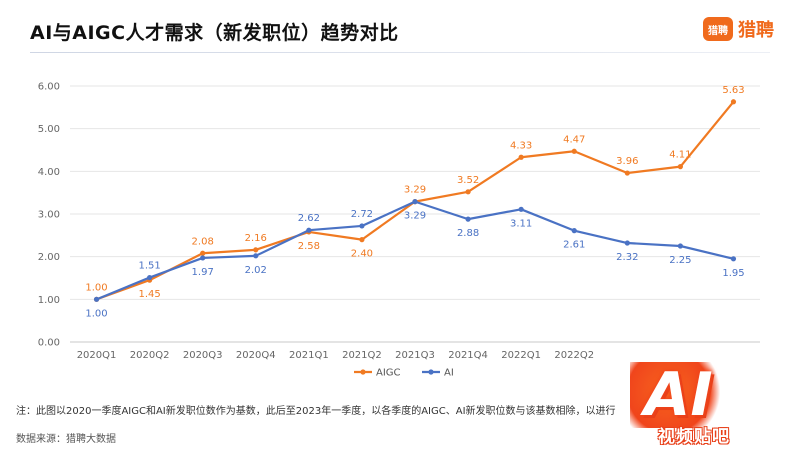  I want to click on data-label-ai: 1.95, so click(733, 273).